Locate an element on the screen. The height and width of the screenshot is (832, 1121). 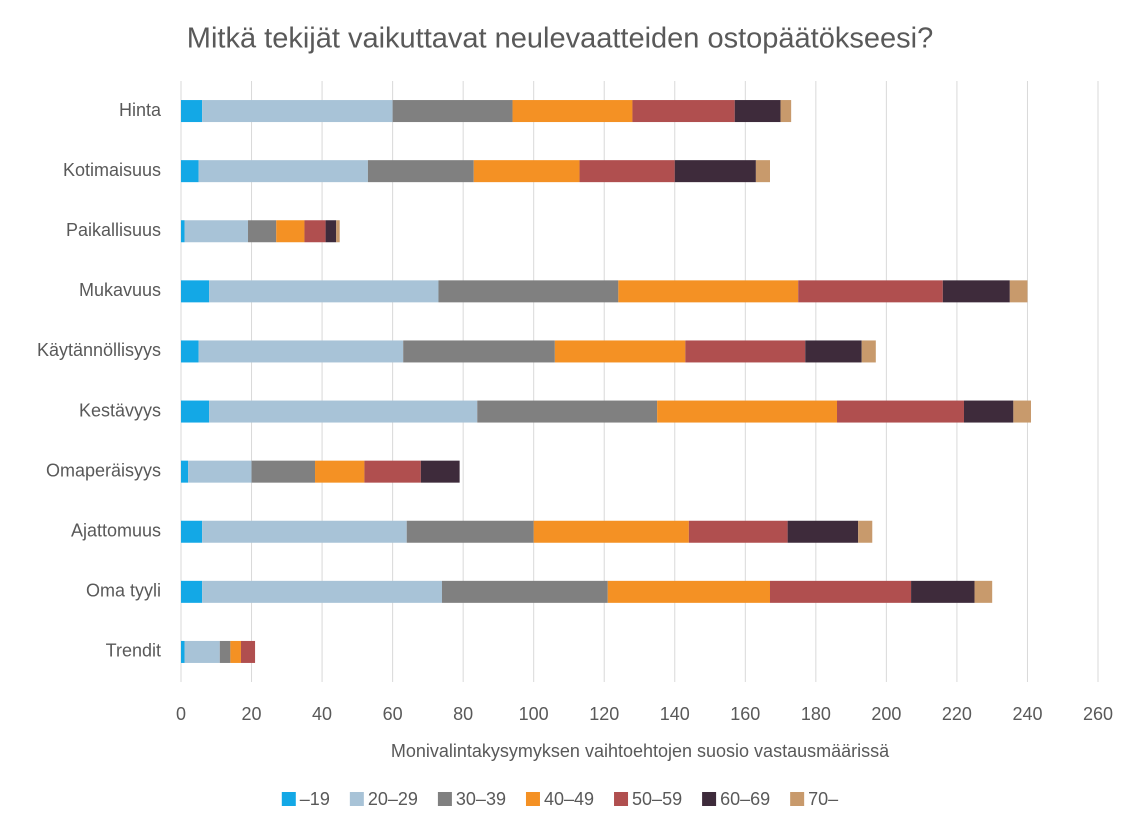
y-tick-label: Trendit is located at coordinates (133, 651).